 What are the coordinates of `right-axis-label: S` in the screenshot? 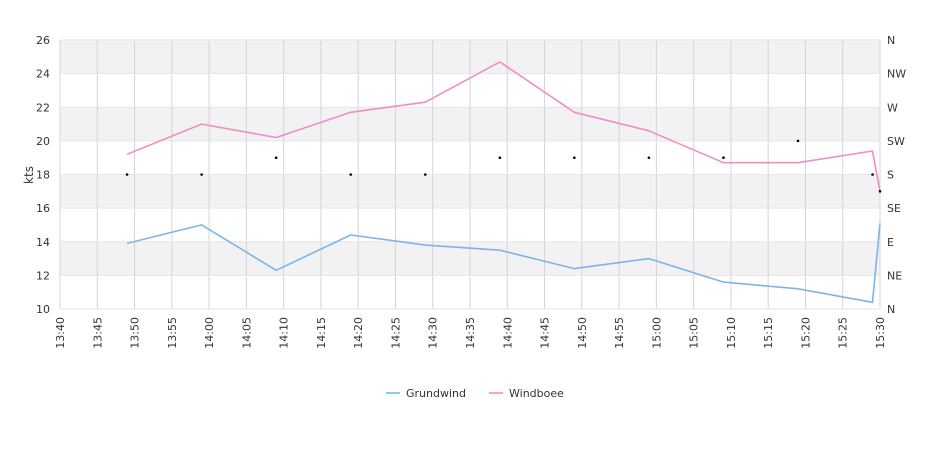 It's located at (890, 175).